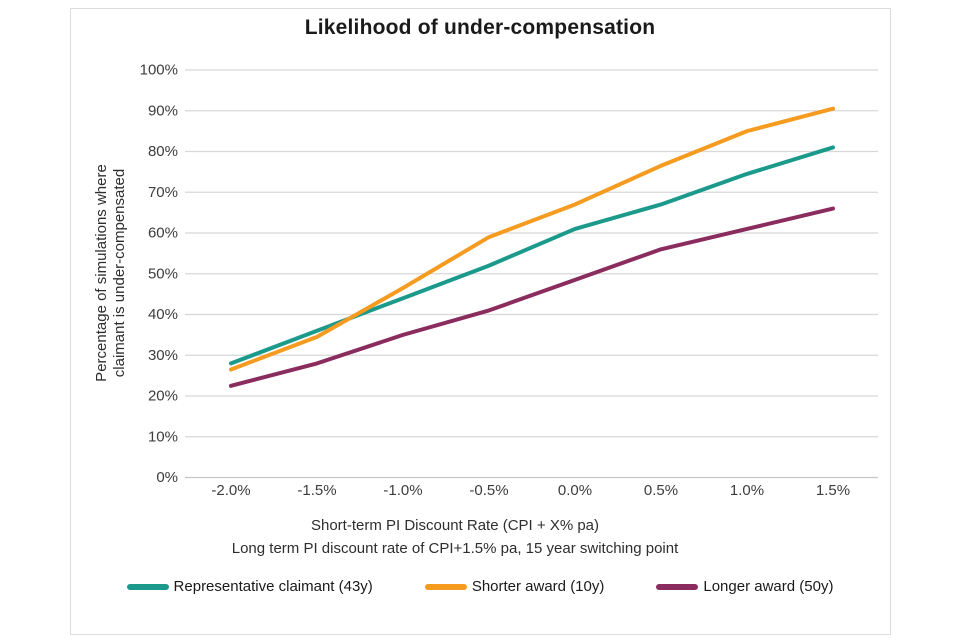  What do you see at coordinates (402, 490) in the screenshot?
I see `x-tick-label: -1.0%` at bounding box center [402, 490].